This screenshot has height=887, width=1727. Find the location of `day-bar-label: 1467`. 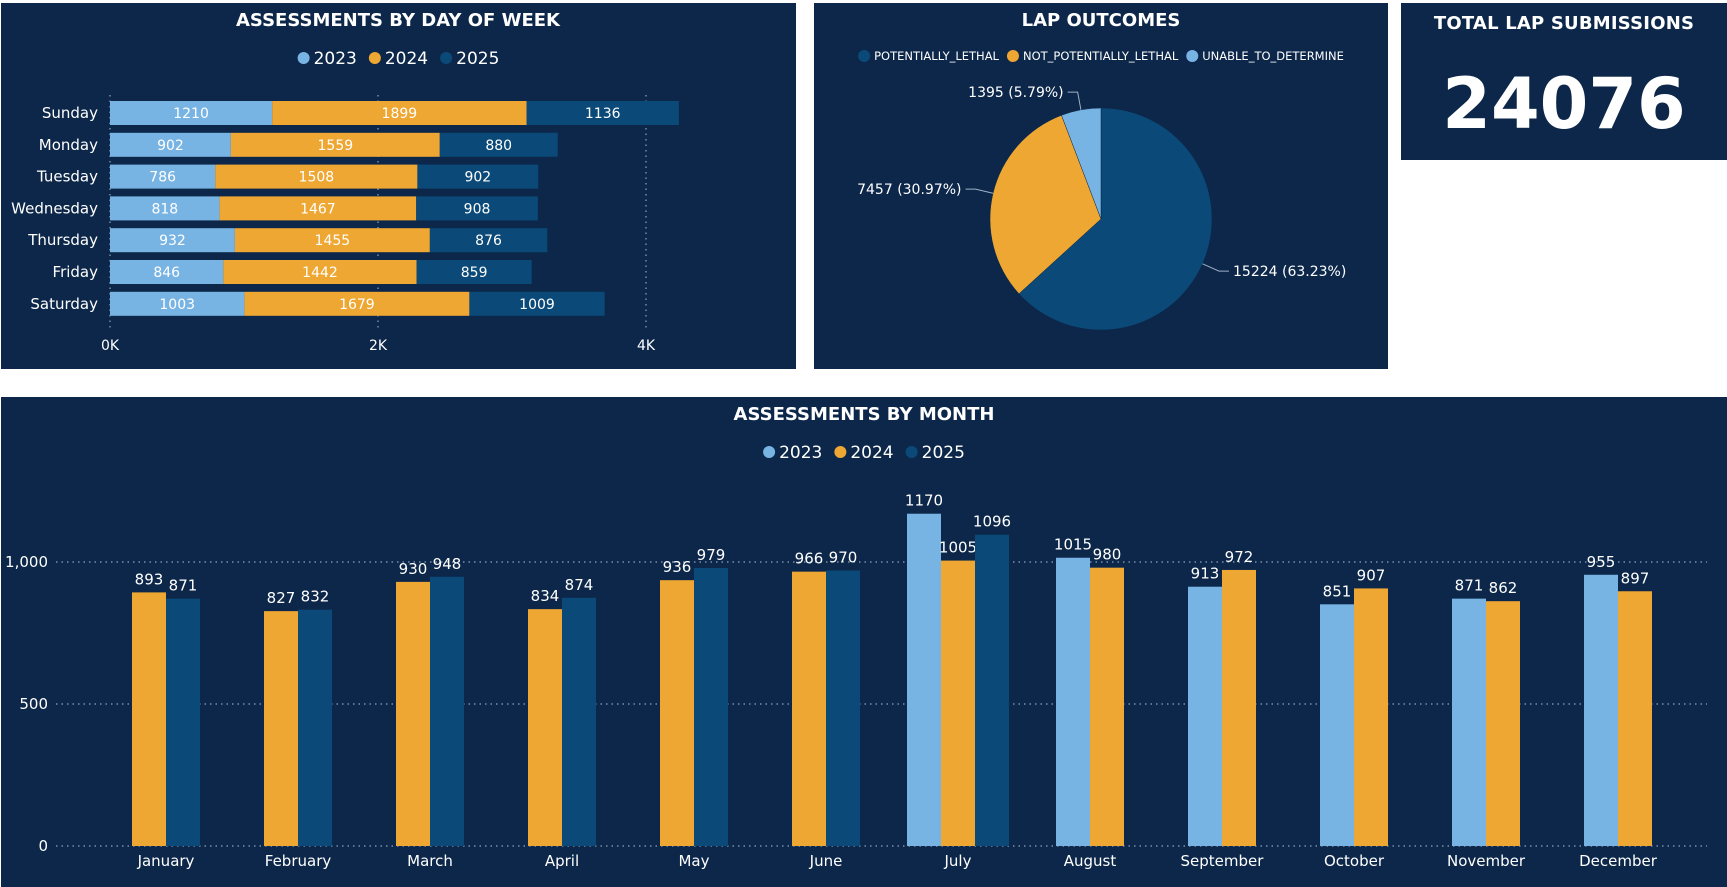

day-bar-label: 1467 is located at coordinates (318, 209).